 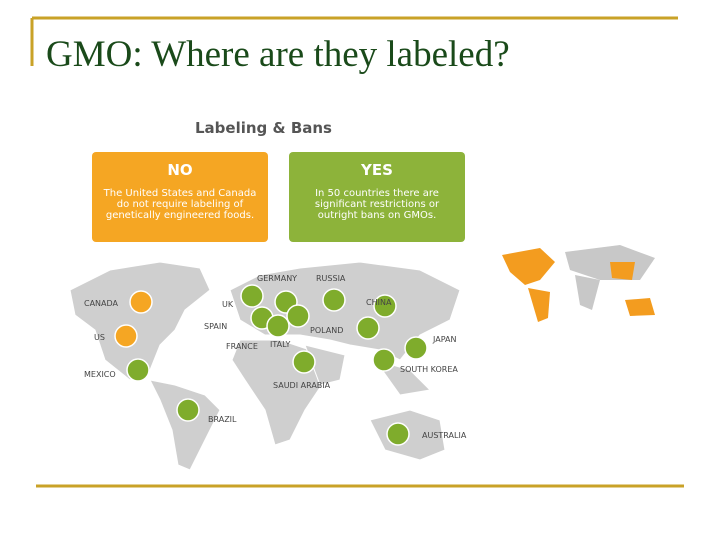 What do you see at coordinates (377, 215) in the screenshot?
I see `box-text: outright bans on GMOs.` at bounding box center [377, 215].